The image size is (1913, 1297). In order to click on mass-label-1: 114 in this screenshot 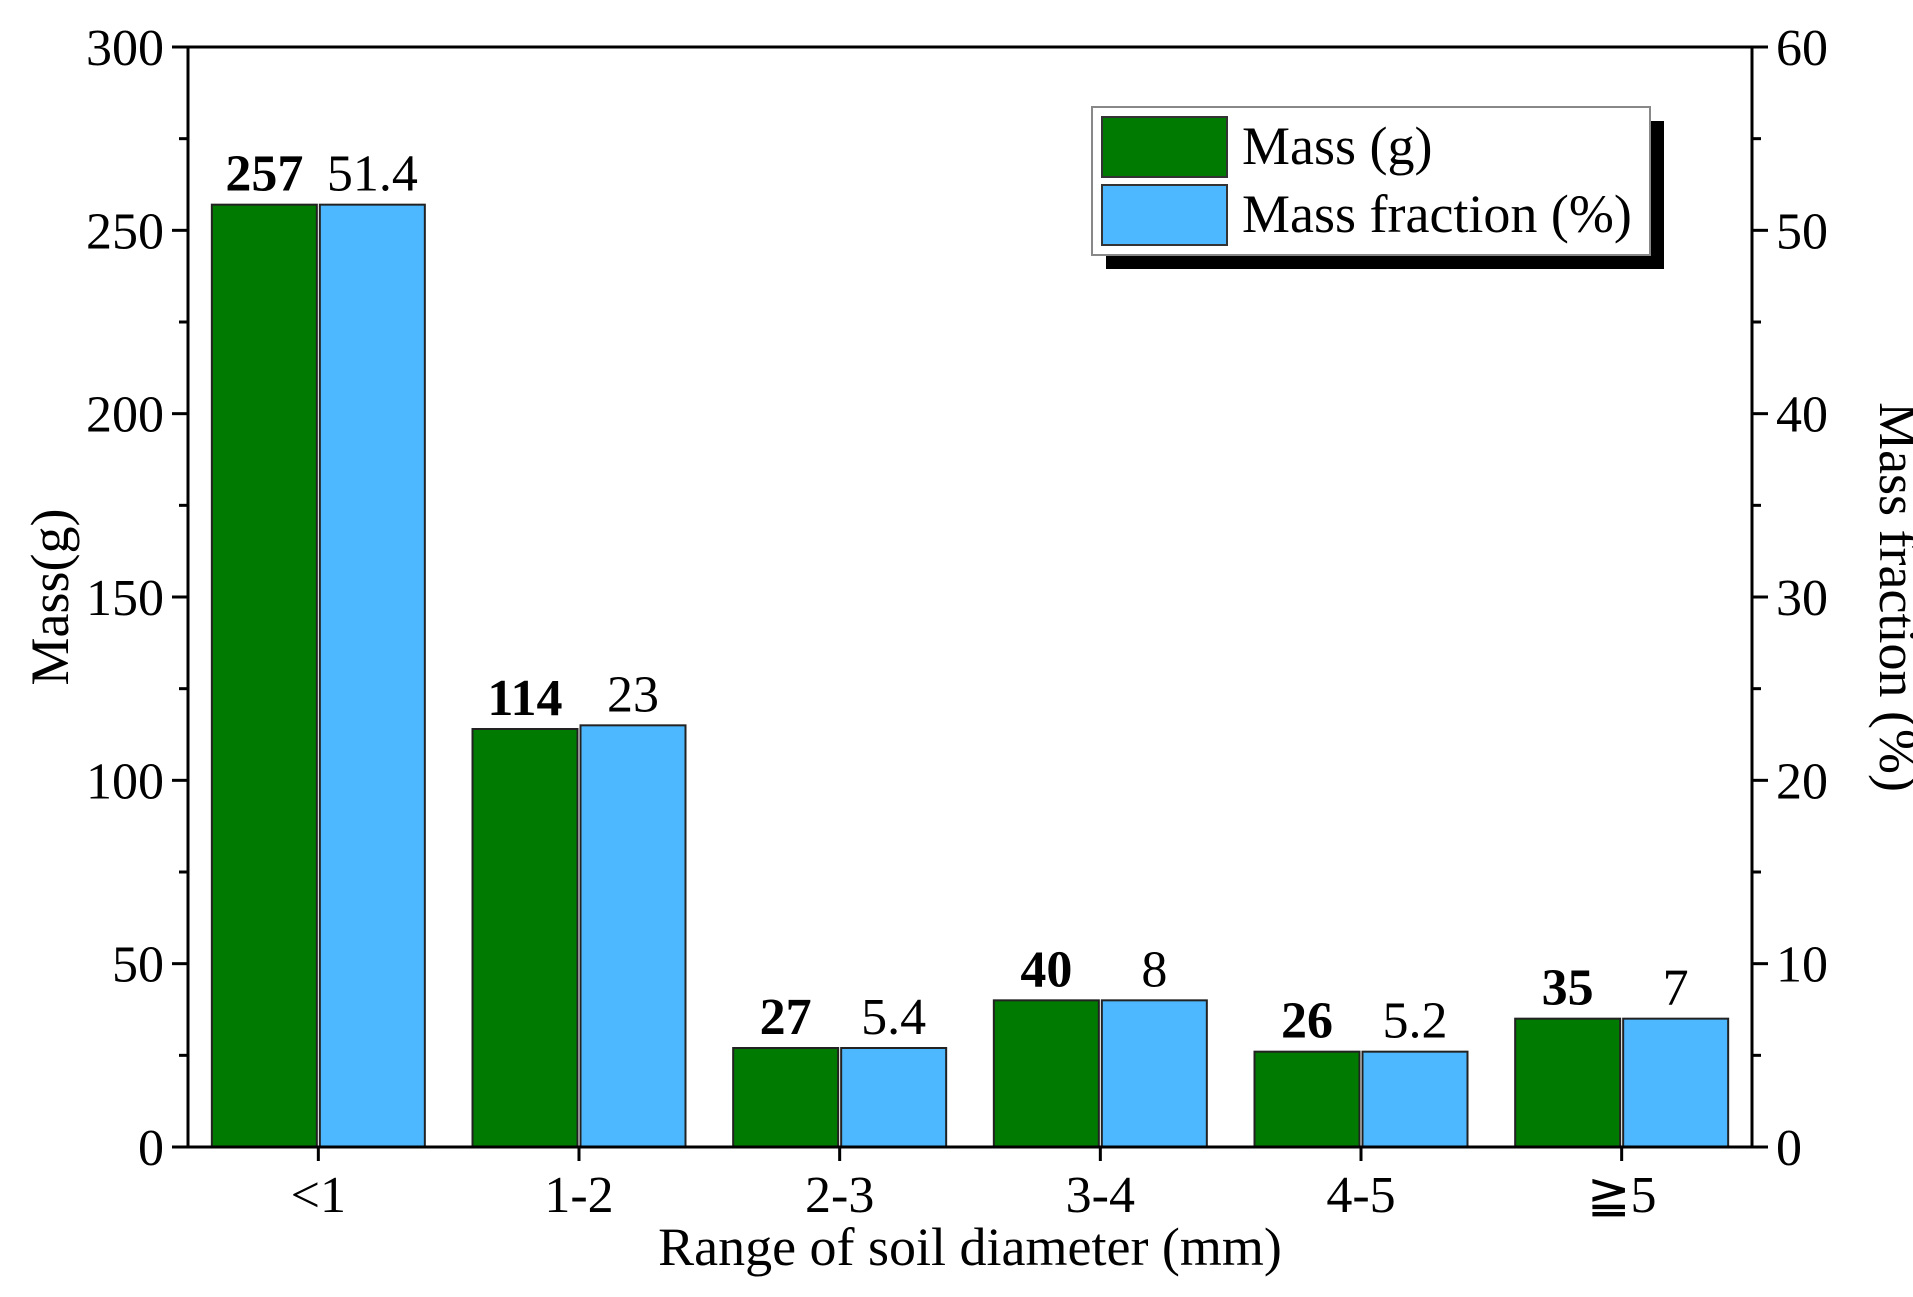, I will do `click(524, 698)`.